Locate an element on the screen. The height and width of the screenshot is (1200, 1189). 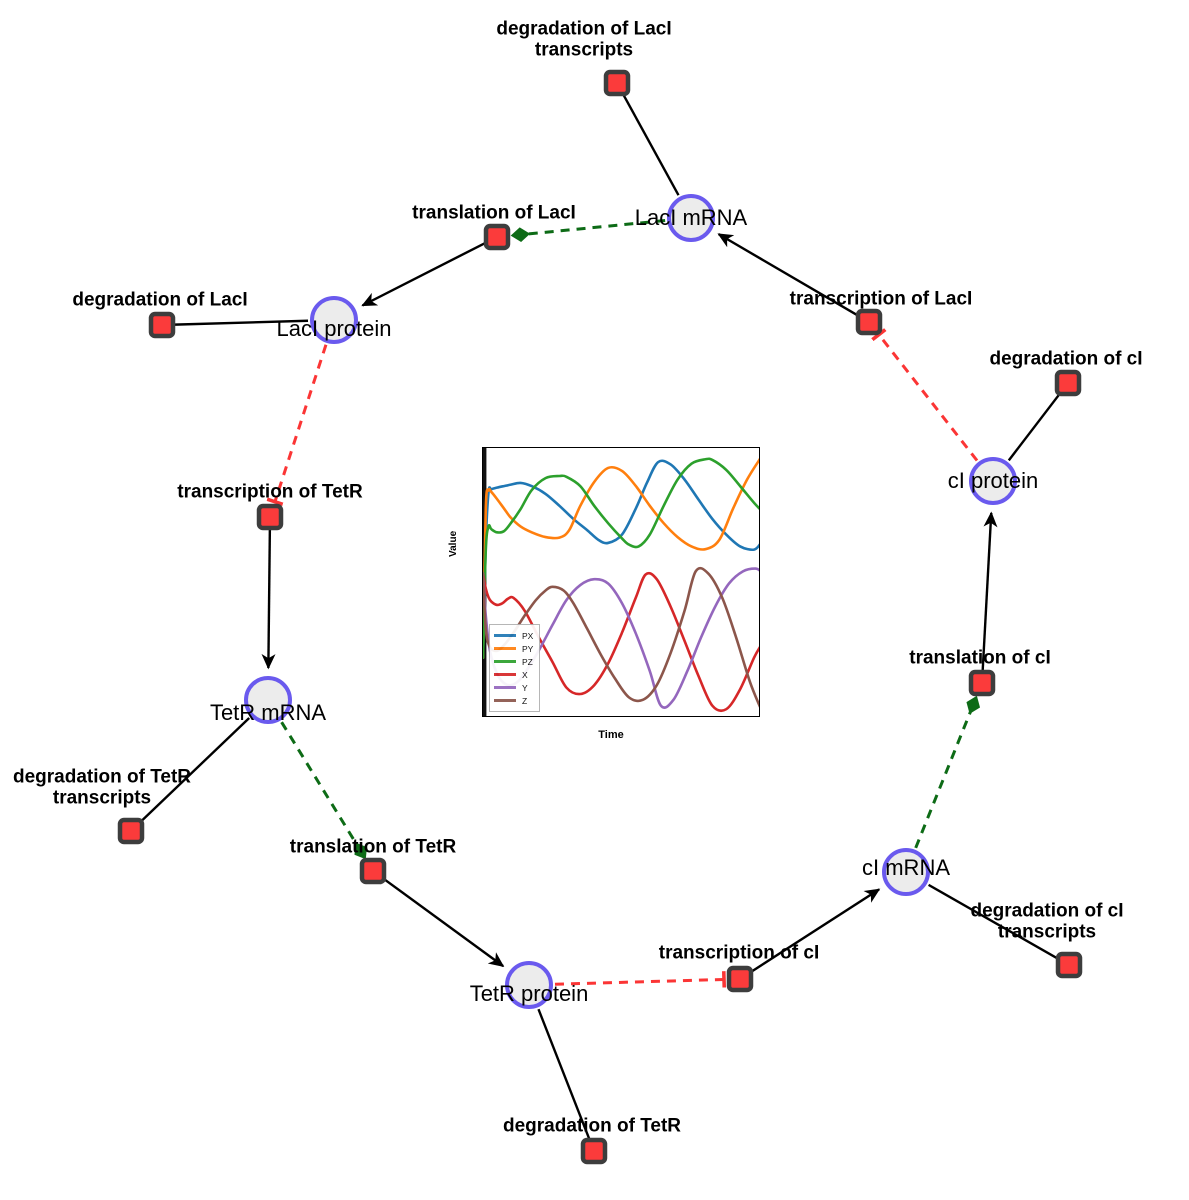
chart-legend: PX PY PZ X Y Z is located at coordinates (515, 668).